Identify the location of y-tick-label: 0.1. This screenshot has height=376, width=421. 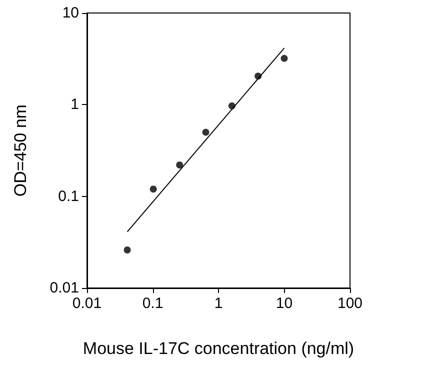
(68, 196).